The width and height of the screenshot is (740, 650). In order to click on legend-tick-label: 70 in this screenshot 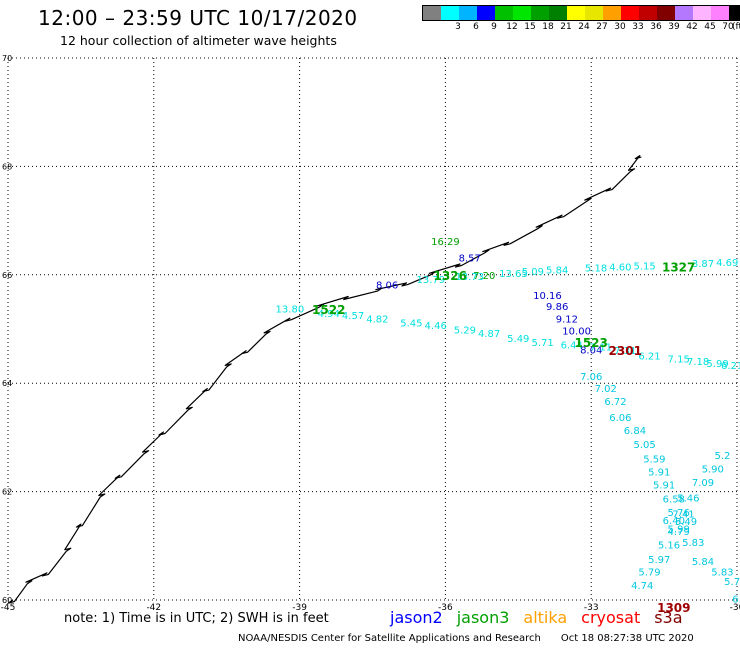, I will do `click(728, 27)`.